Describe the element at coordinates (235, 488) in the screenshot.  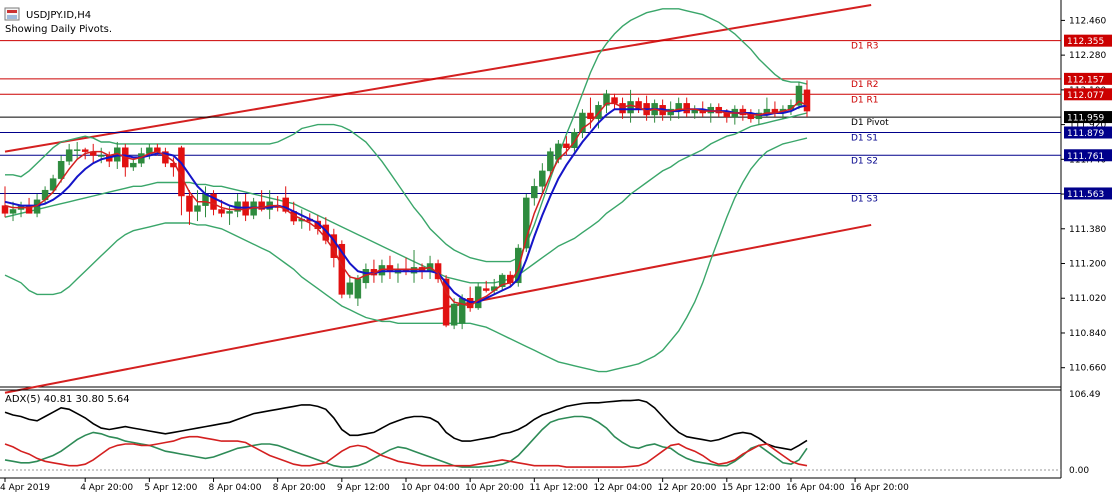
I see `x-tick-label: 8 Apr 04:00` at that location.